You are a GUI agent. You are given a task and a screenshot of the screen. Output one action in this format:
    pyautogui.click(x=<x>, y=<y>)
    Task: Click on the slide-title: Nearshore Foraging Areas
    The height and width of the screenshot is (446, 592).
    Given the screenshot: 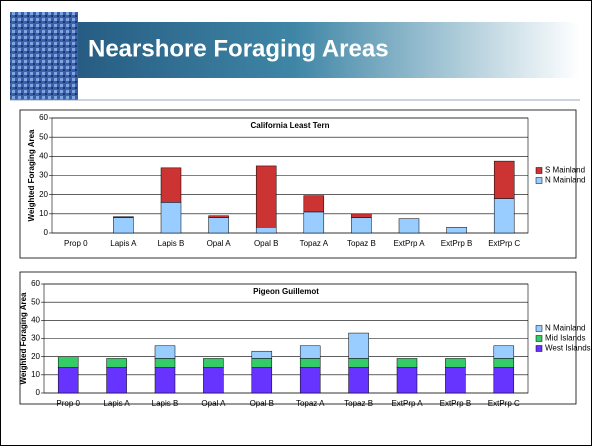 What is the action you would take?
    pyautogui.click(x=238, y=48)
    